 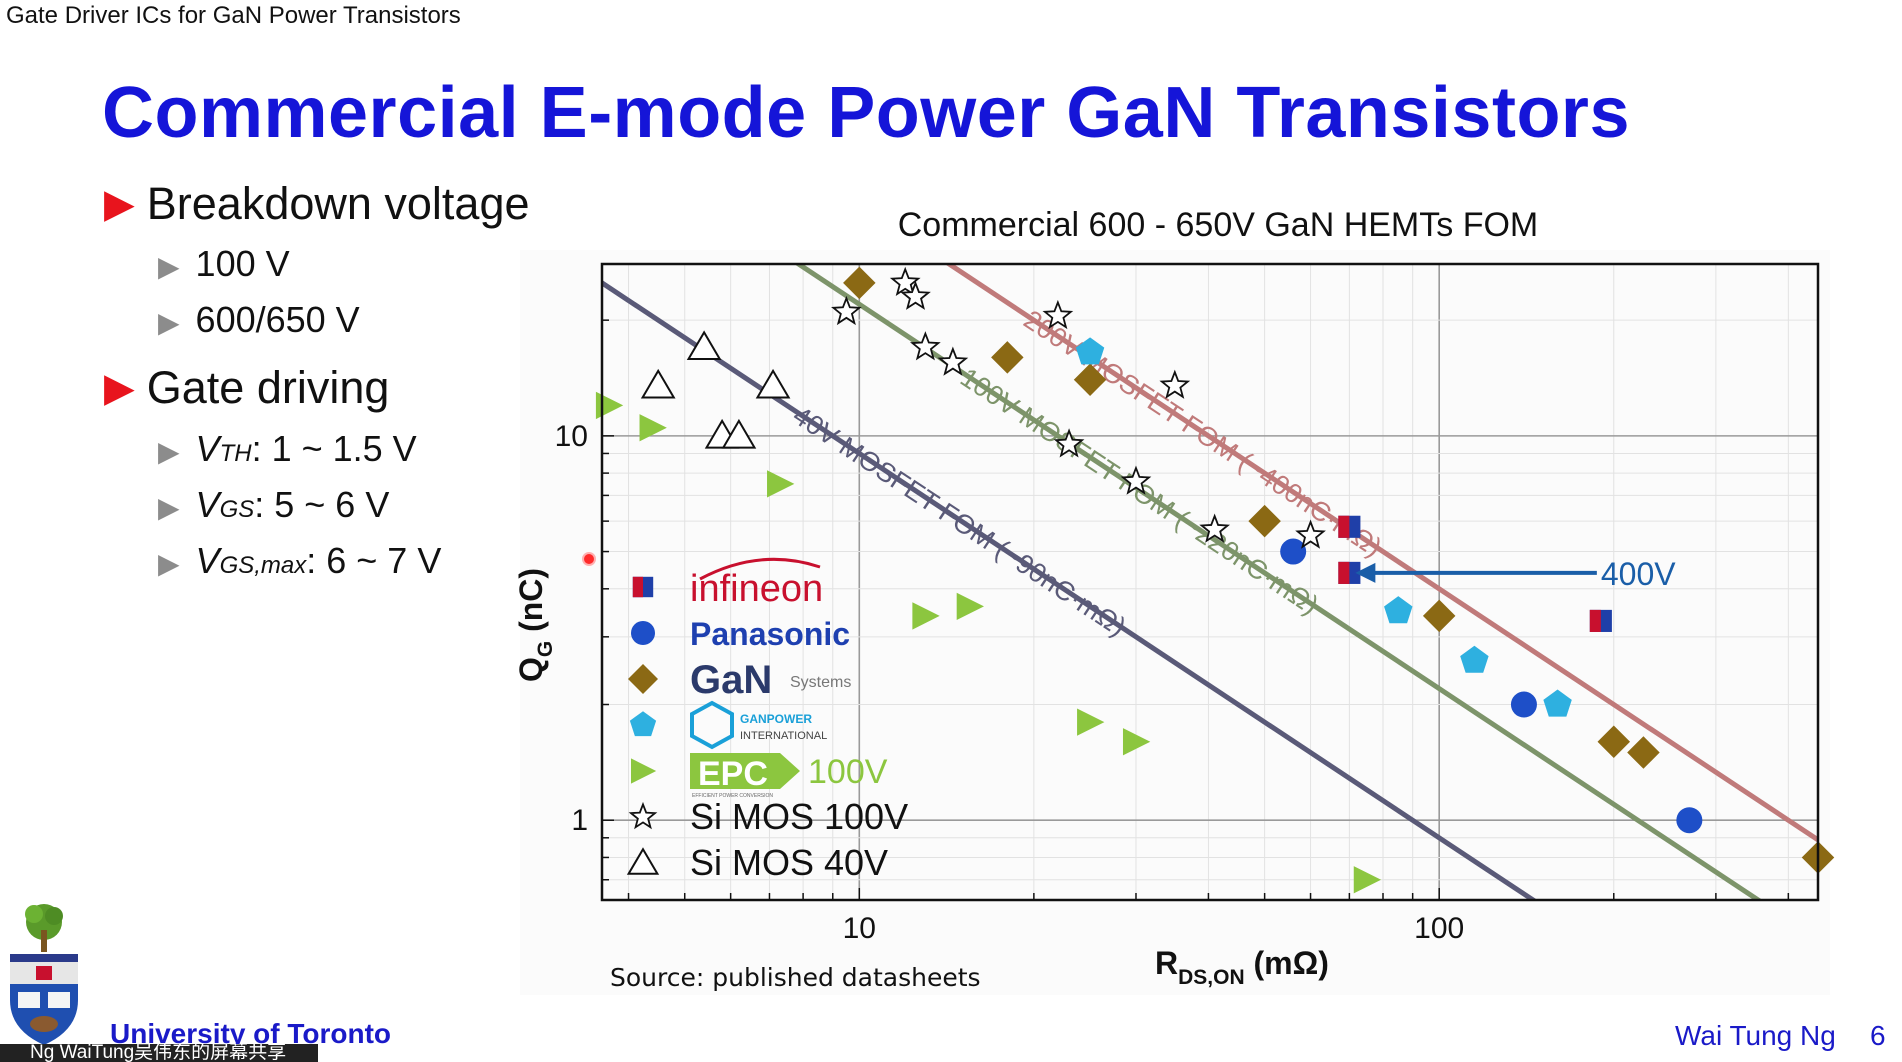 I want to click on sub-bullet-vgs: ▶ V GS: 5 ~ 6 V, so click(x=273, y=505).